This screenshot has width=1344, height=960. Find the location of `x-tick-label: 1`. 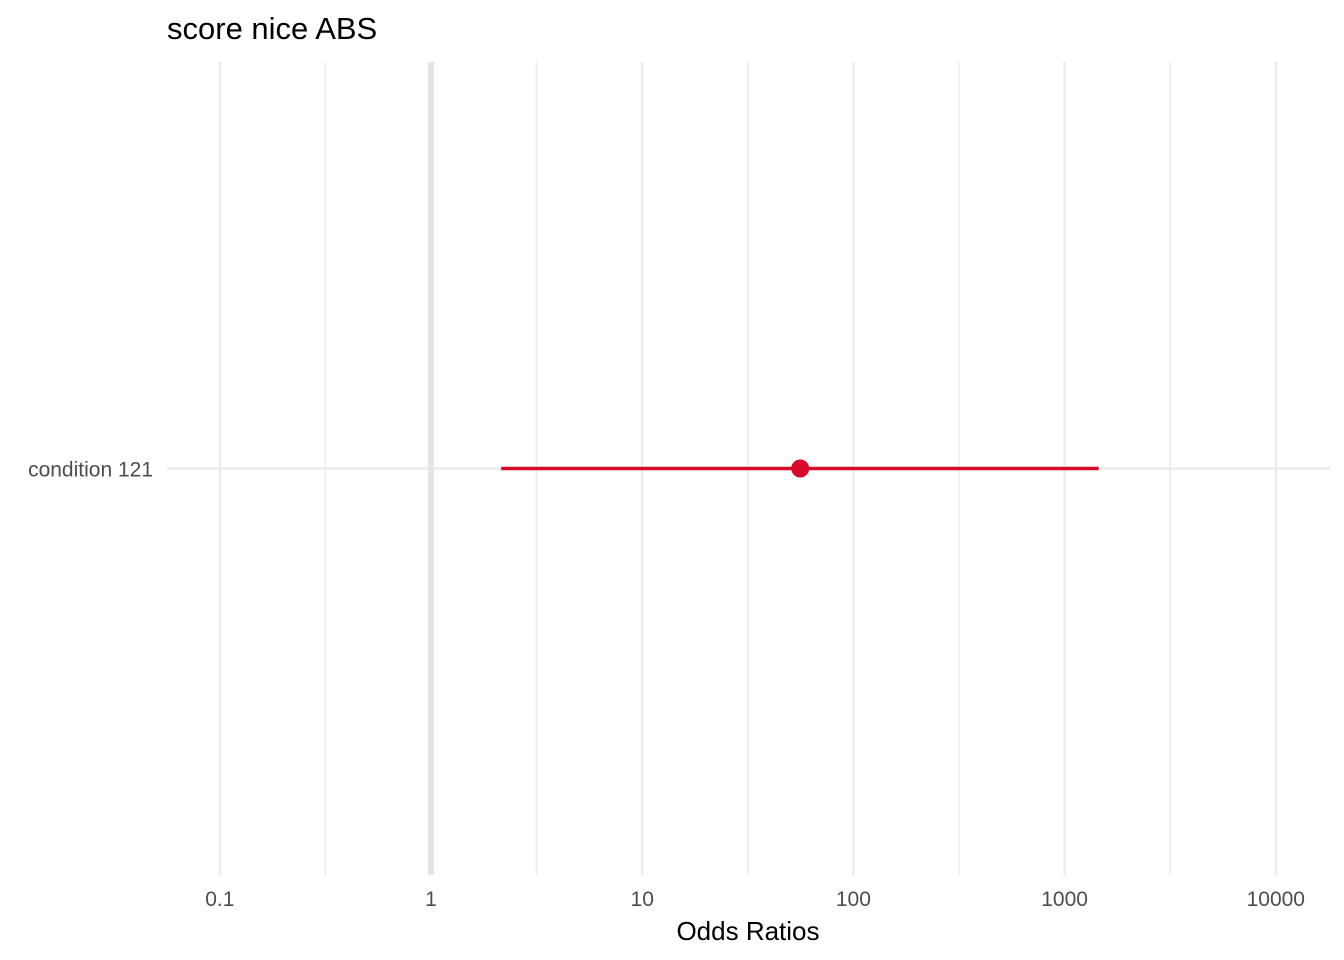

x-tick-label: 1 is located at coordinates (431, 899).